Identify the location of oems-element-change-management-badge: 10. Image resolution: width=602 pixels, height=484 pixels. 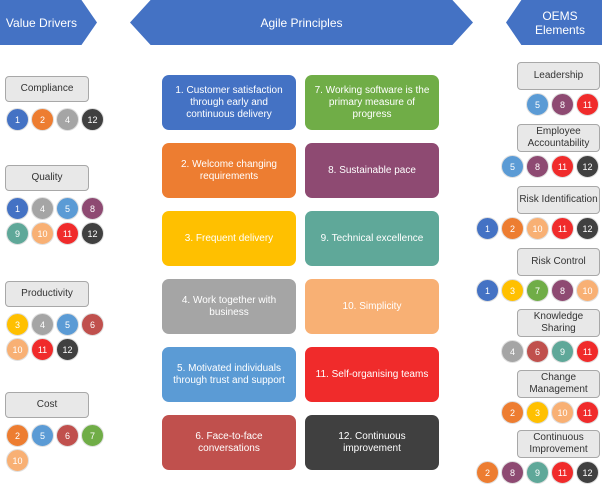
(562, 412).